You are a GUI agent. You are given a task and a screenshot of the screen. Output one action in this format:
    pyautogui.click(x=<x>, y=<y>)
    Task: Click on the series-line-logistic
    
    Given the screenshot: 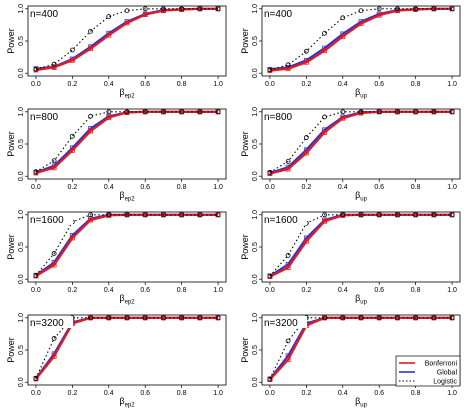 What is the action you would take?
    pyautogui.click(x=361, y=142)
    